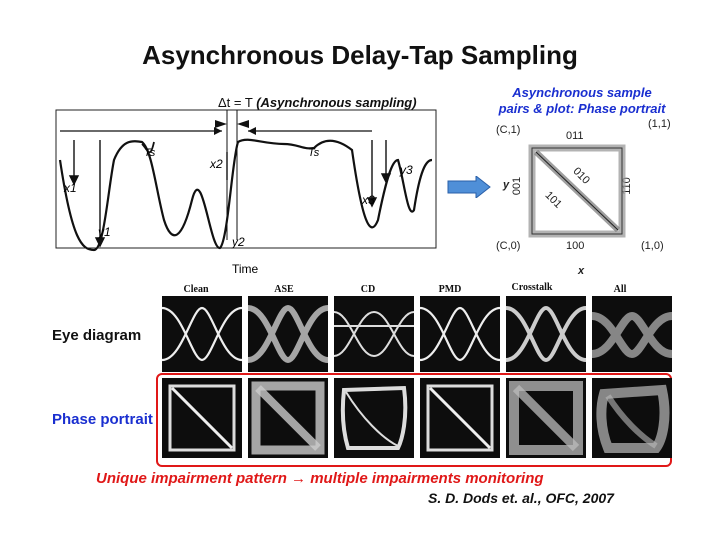 The width and height of the screenshot is (720, 540). I want to click on right-arrow-icon, so click(469, 187).